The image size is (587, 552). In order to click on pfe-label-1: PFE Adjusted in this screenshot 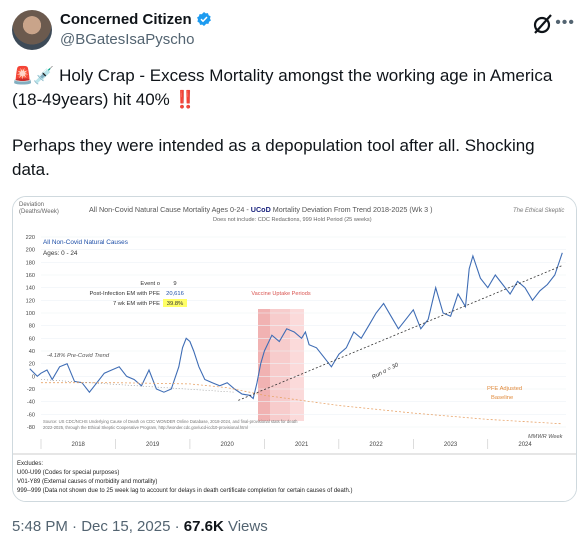, I will do `click(504, 389)`.